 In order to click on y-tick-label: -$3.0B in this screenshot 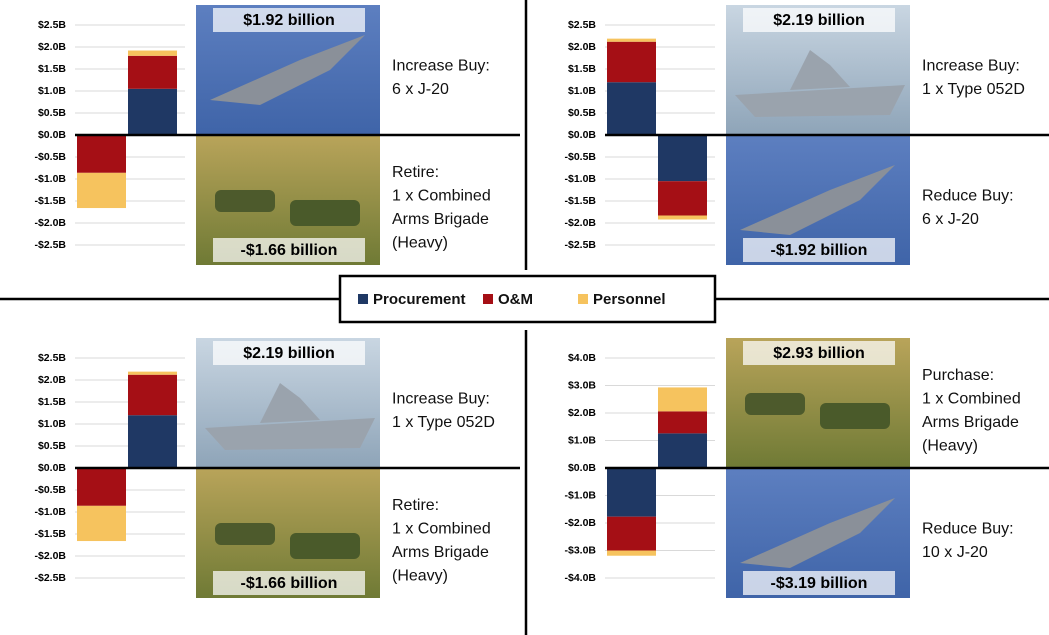, I will do `click(580, 550)`.